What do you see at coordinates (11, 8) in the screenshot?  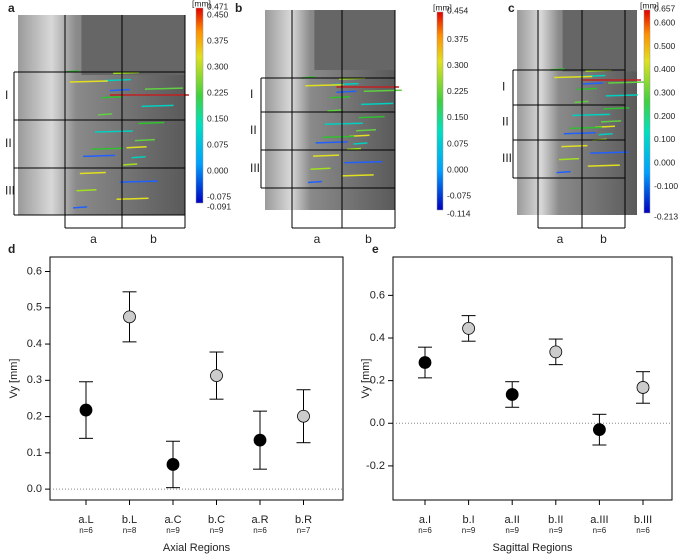 I see `panel-letter: a` at bounding box center [11, 8].